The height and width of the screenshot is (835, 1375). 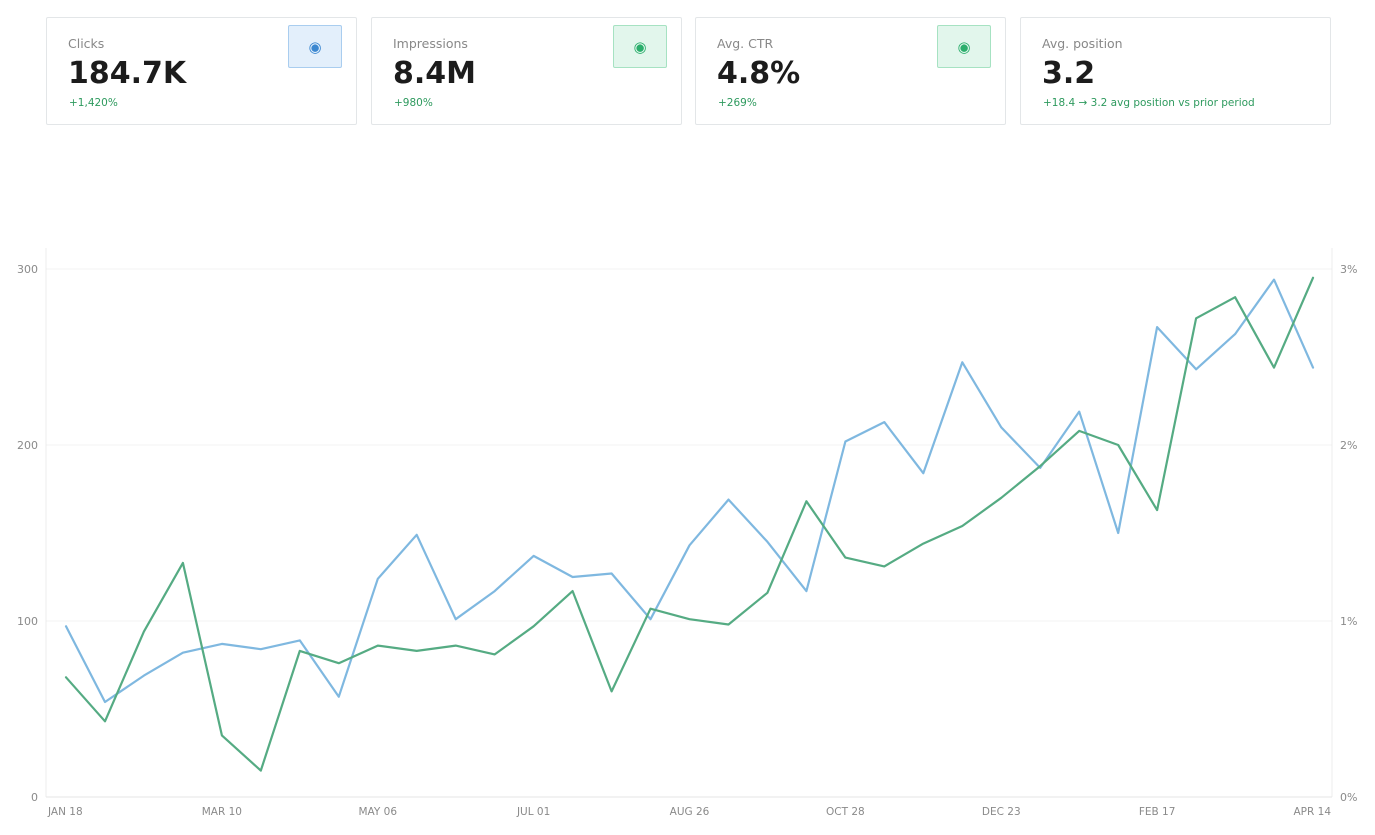 What do you see at coordinates (1157, 812) in the screenshot?
I see `x-tick-label: FEB 17` at bounding box center [1157, 812].